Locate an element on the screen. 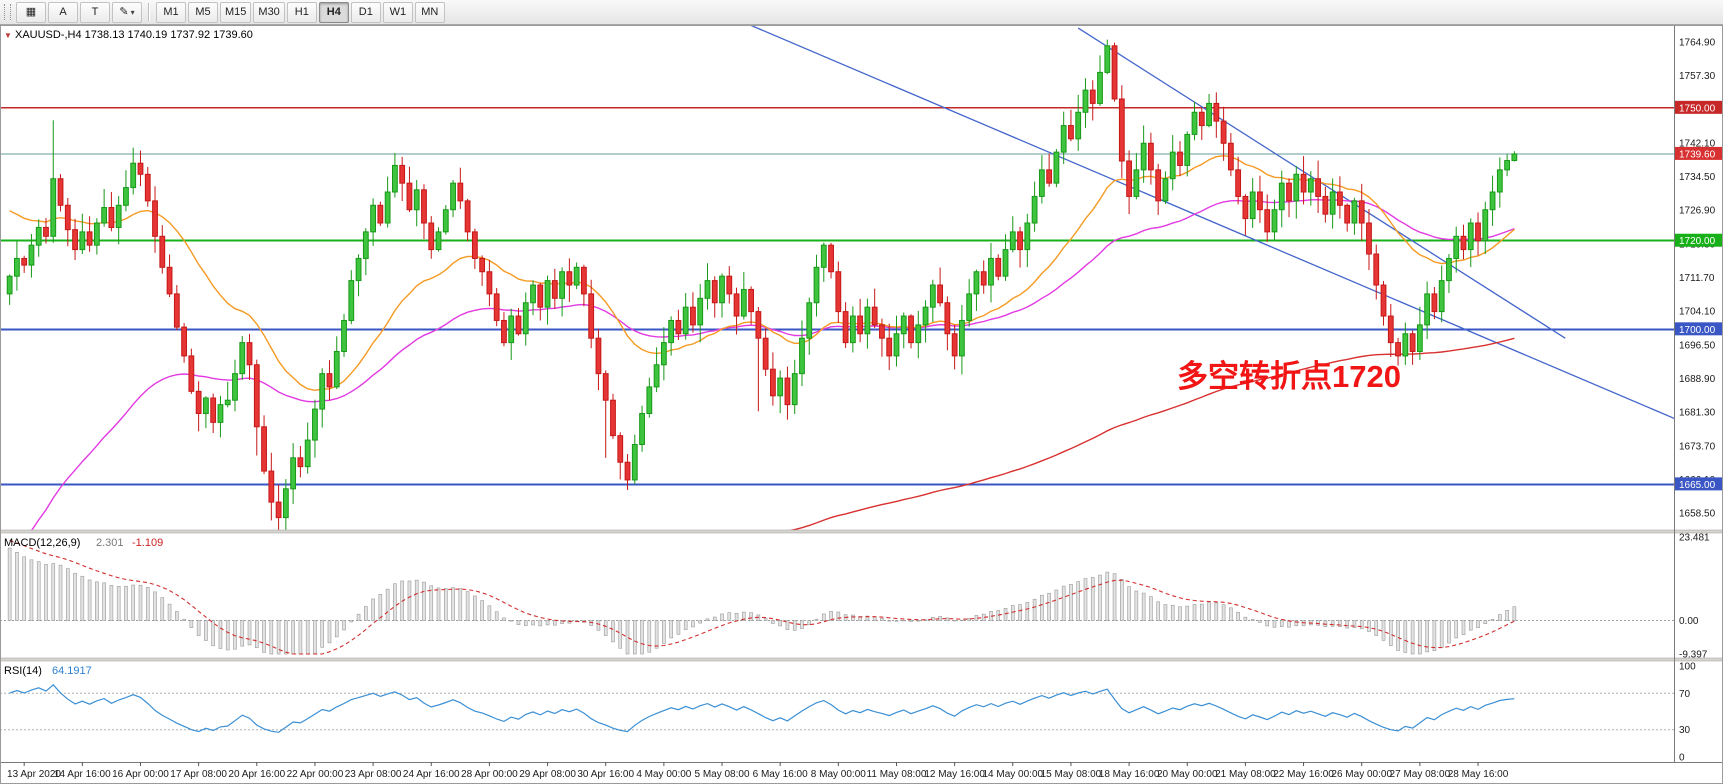  macd-label: MACD(12,26,9) is located at coordinates (42, 543).